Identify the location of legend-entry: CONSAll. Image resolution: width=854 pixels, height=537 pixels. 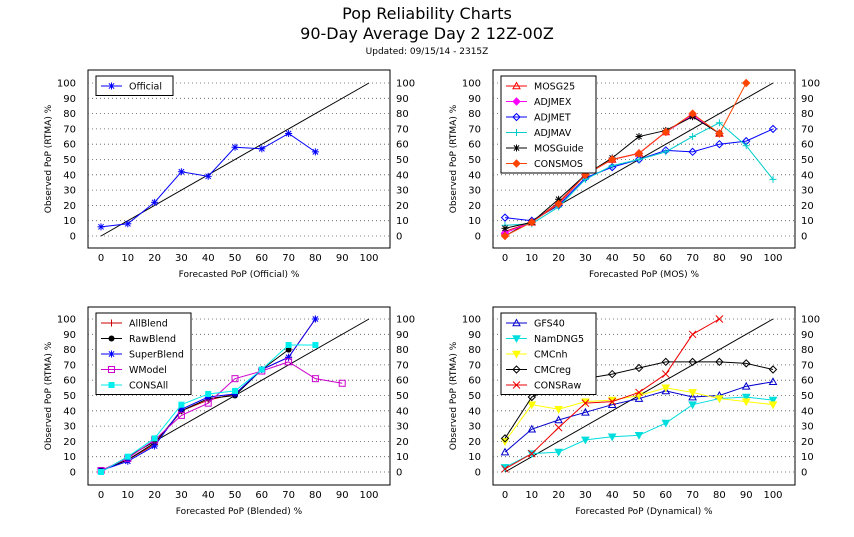
(134, 386).